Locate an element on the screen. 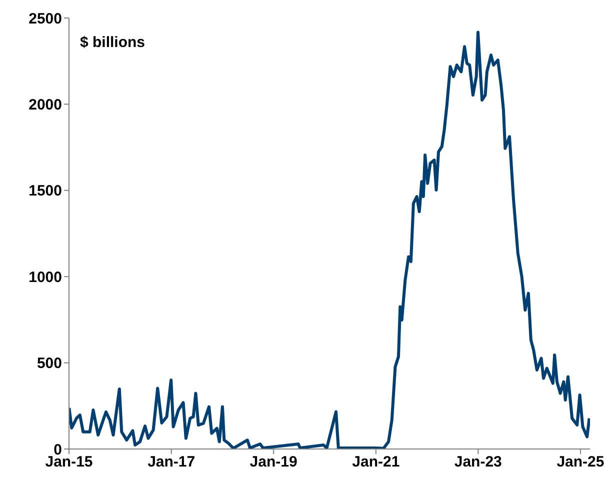 This screenshot has width=616, height=480. y-axis-title: $ billions is located at coordinates (113, 42).